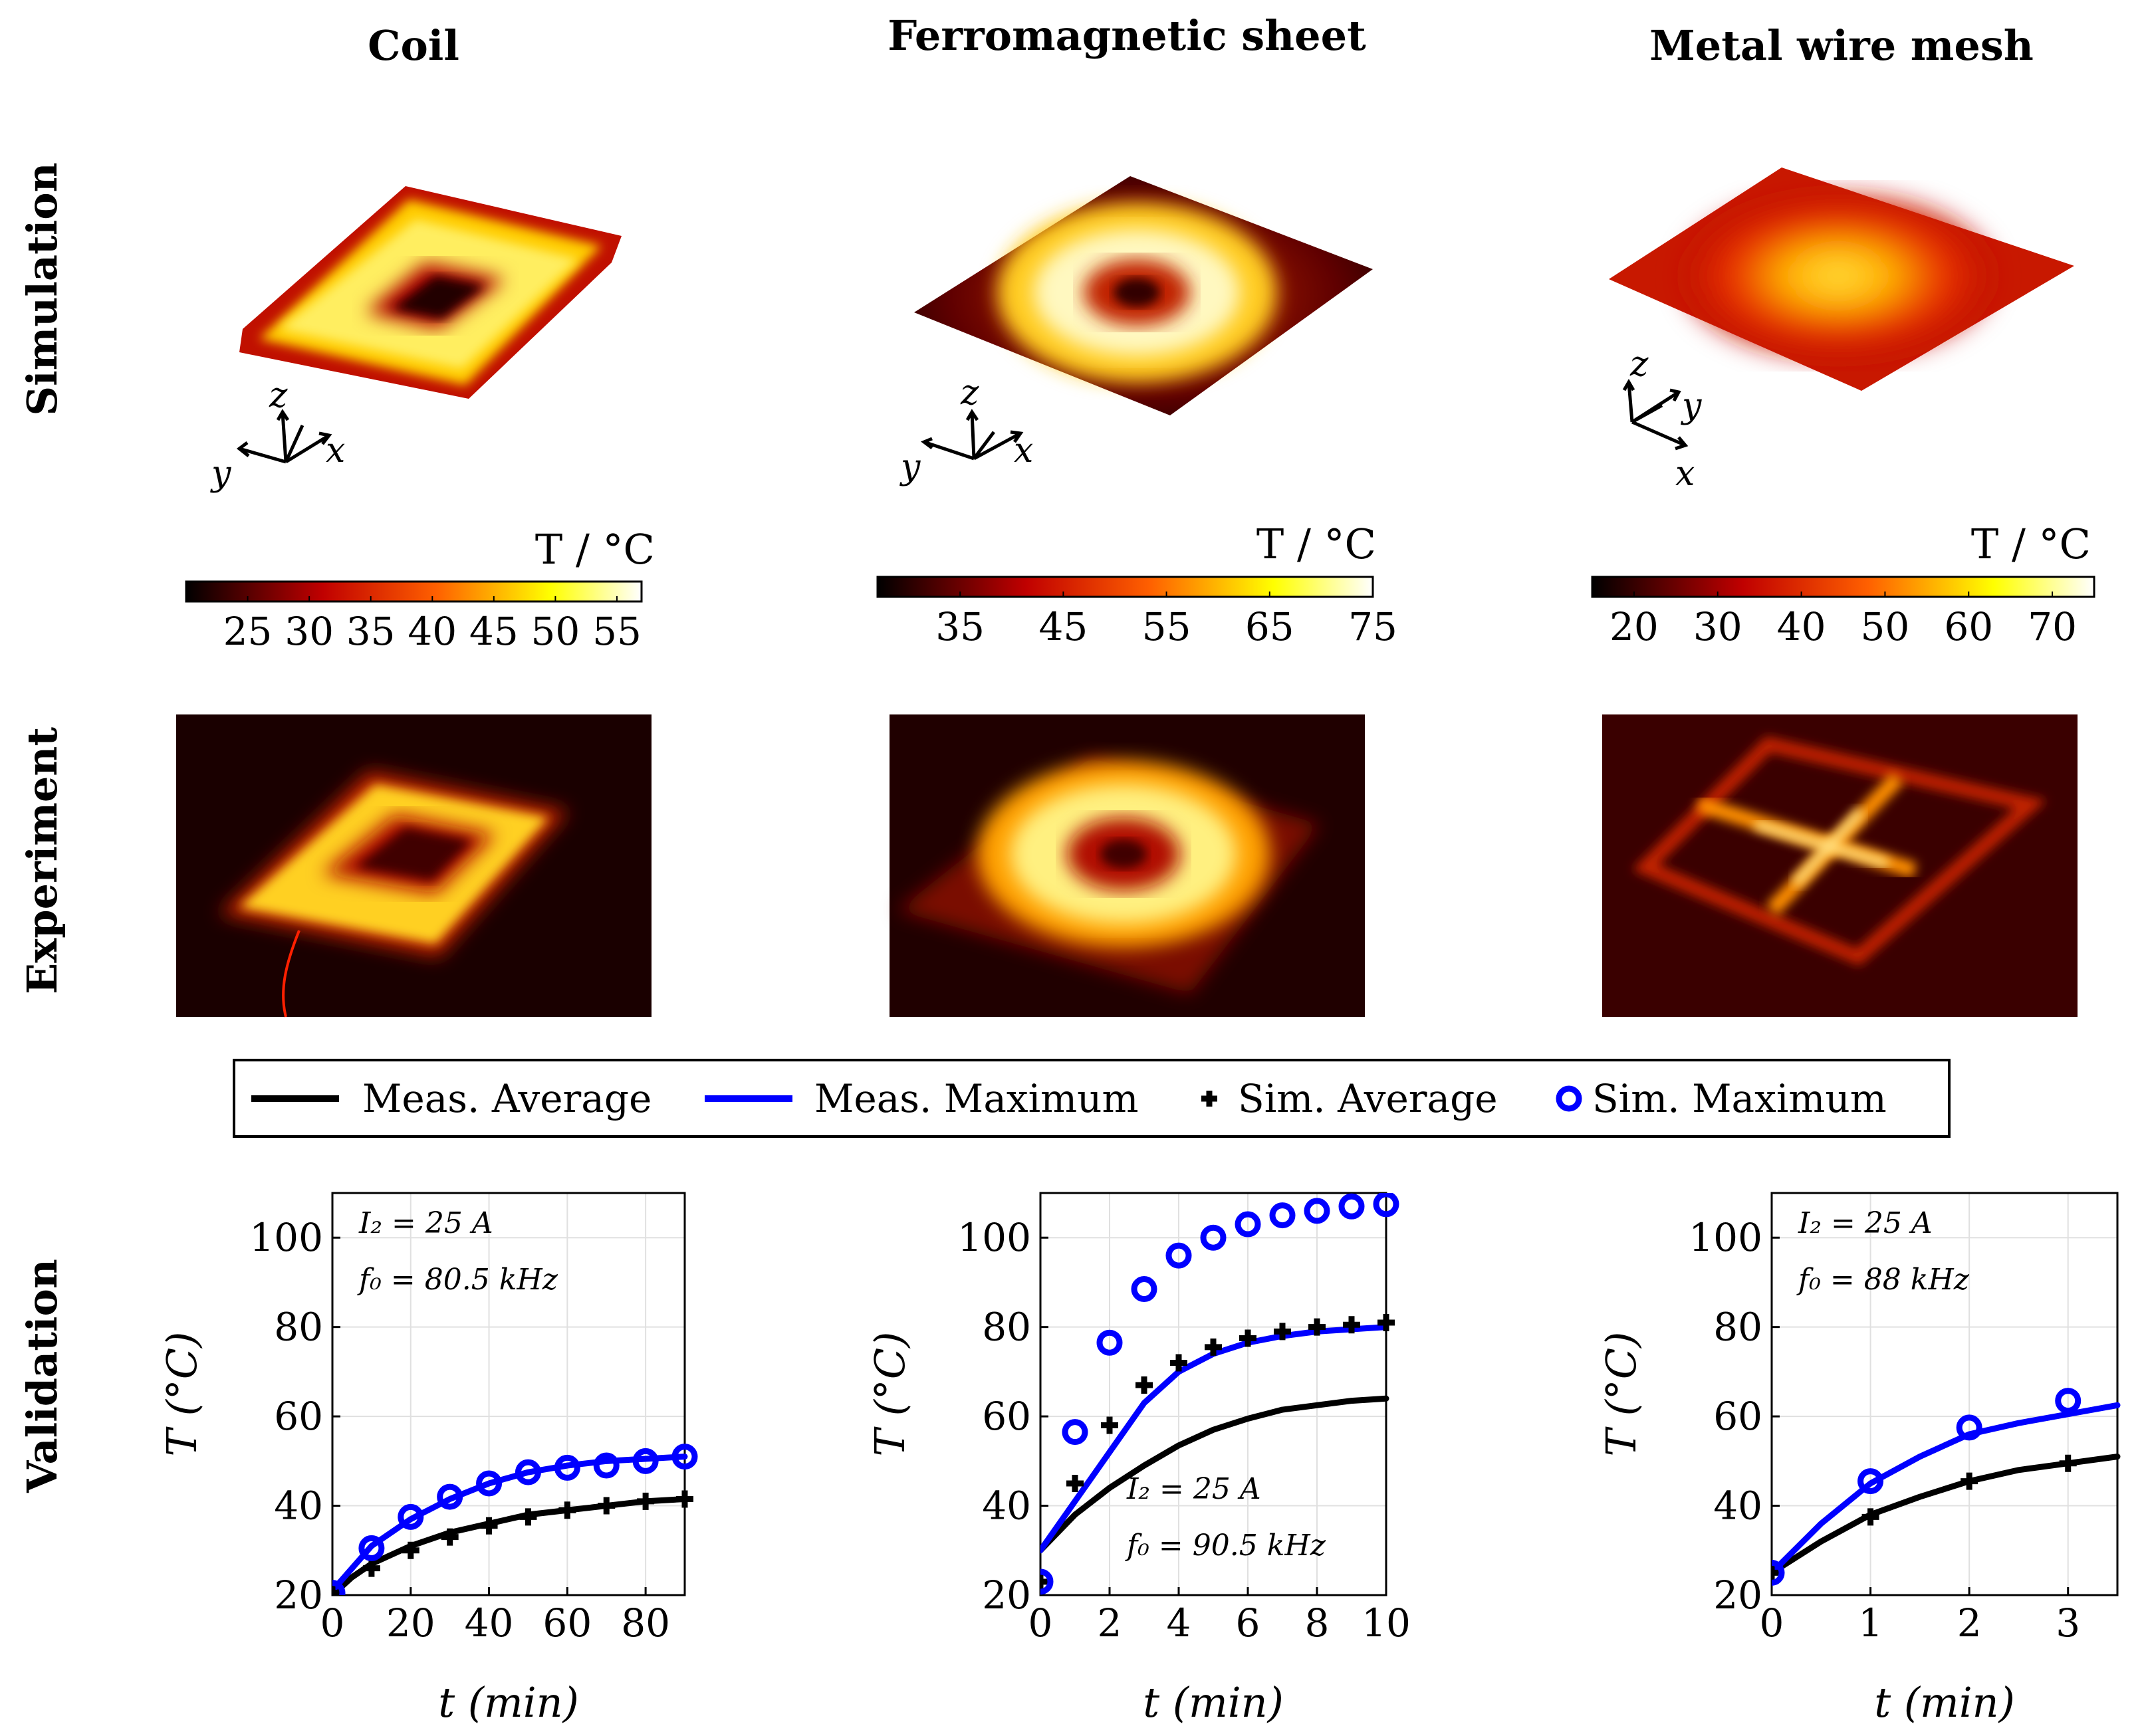  What do you see at coordinates (645, 1623) in the screenshot?
I see `x-tick-label: 80` at bounding box center [645, 1623].